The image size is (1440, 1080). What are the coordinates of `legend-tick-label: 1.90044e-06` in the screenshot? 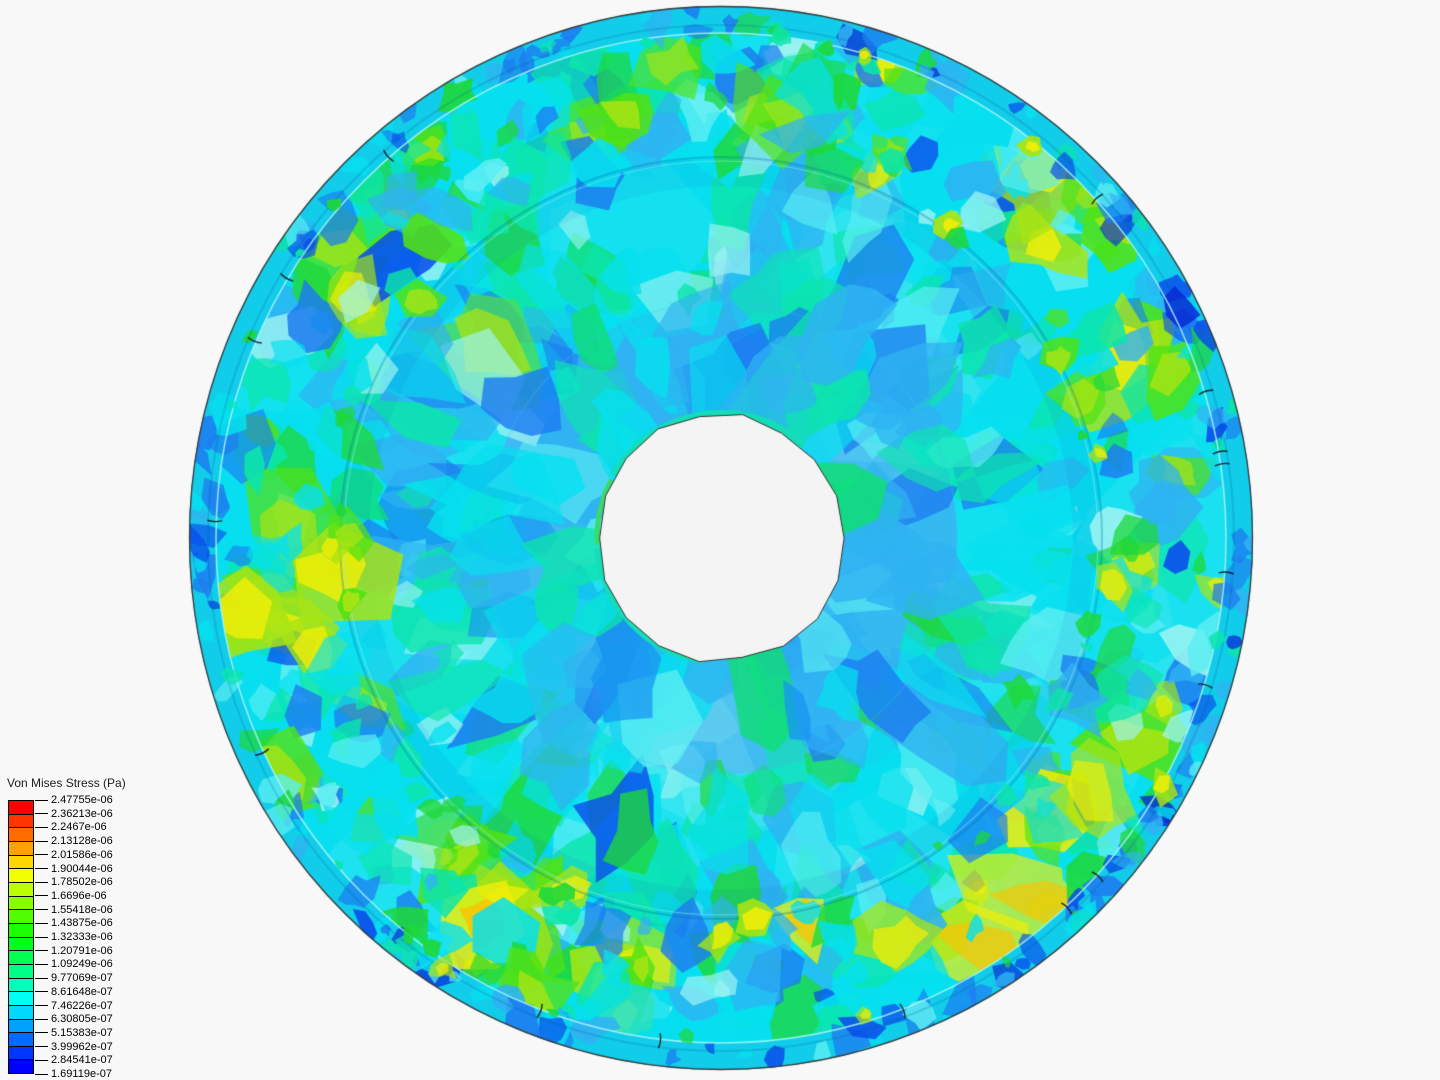 It's located at (82, 868).